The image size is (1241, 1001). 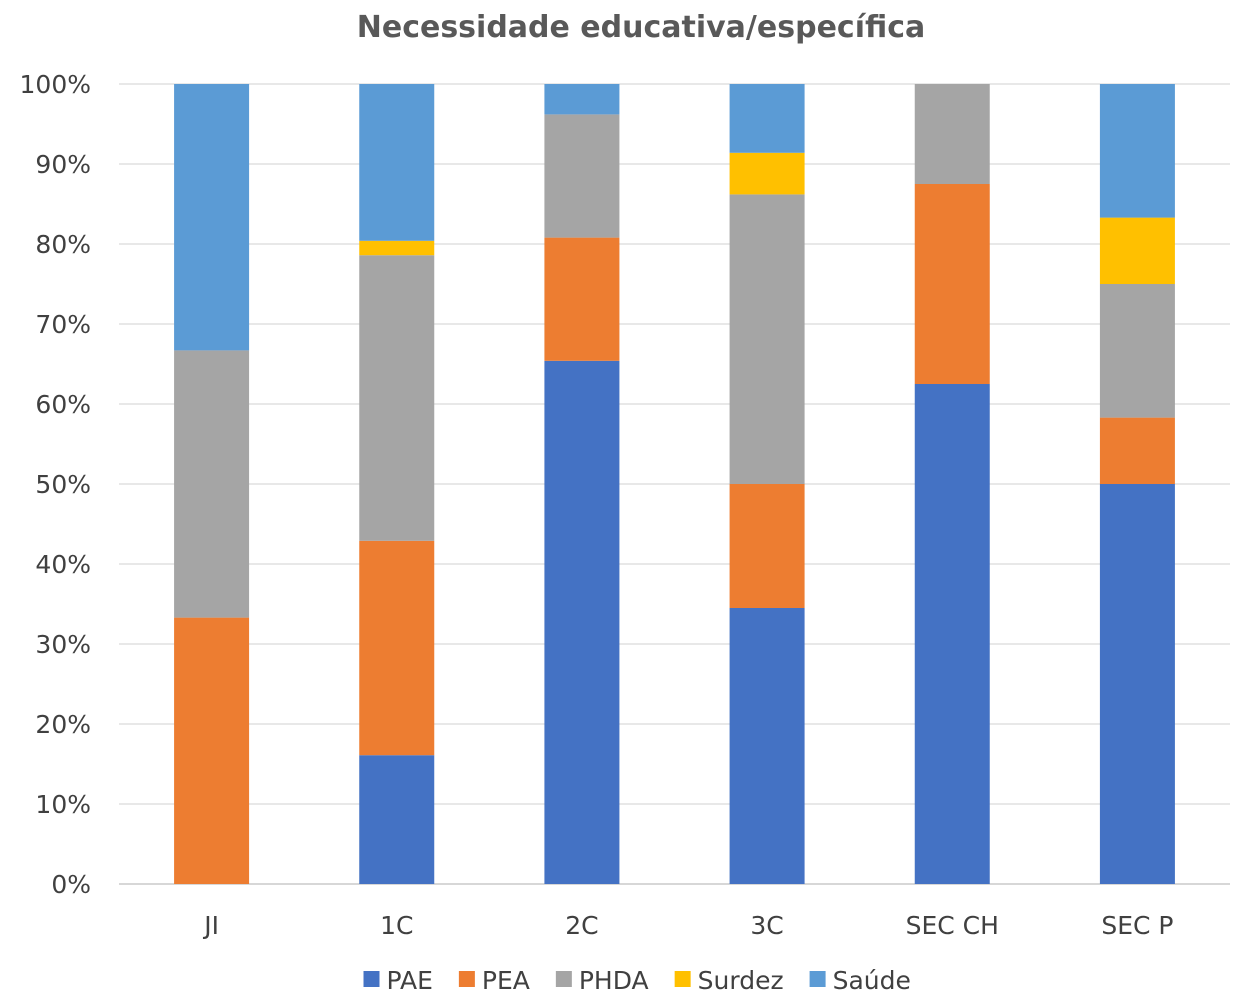 What do you see at coordinates (641, 27) in the screenshot?
I see `chart-title: Necessidade educativa/específica` at bounding box center [641, 27].